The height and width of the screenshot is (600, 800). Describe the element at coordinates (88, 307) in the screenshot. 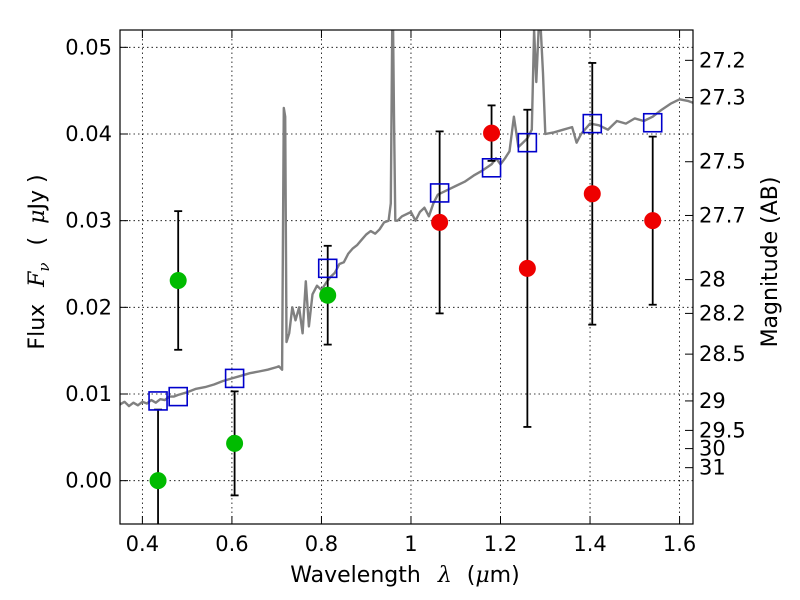

I see `y-tick-label-2: 0.02` at that location.